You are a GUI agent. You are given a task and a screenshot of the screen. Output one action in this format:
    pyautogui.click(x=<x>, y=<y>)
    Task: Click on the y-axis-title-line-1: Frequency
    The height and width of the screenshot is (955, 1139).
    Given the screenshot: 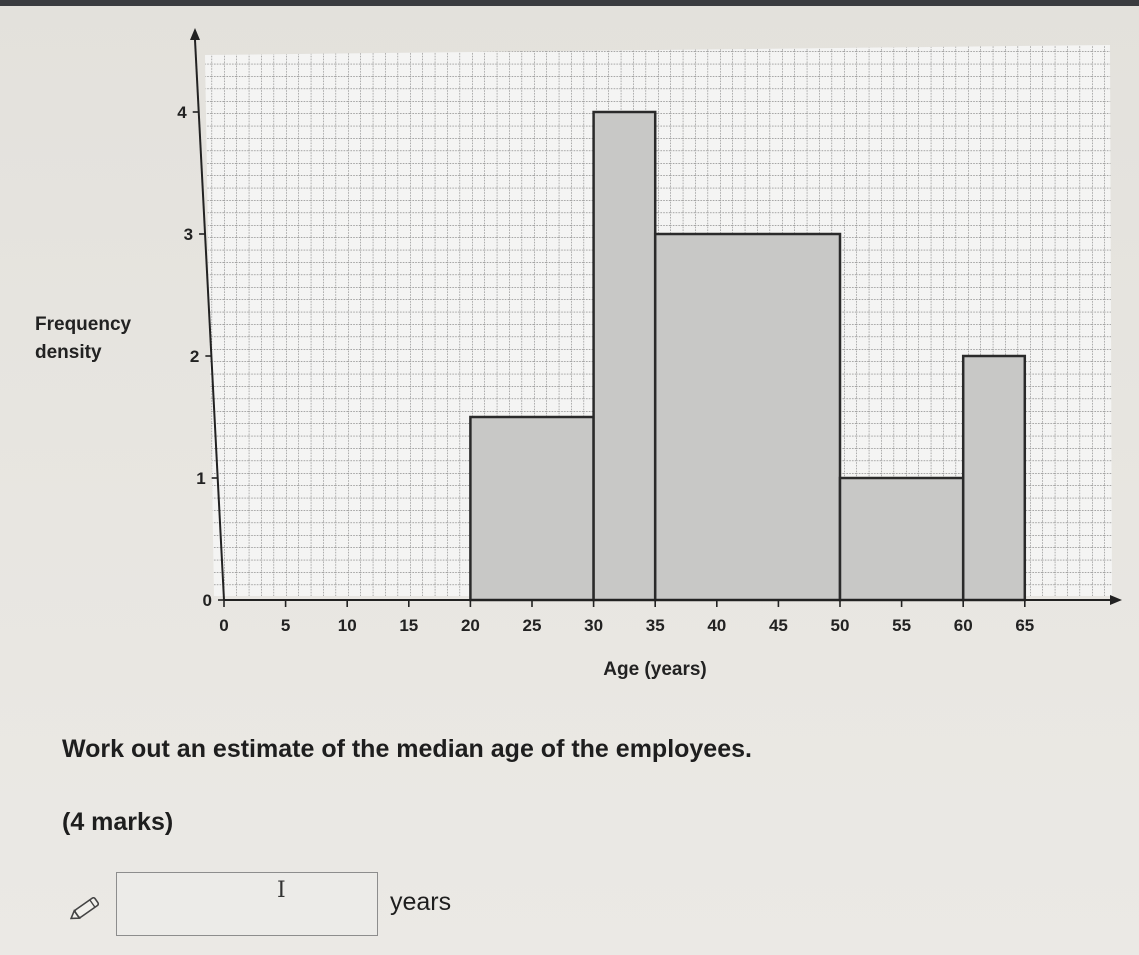 What is the action you would take?
    pyautogui.click(x=83, y=324)
    